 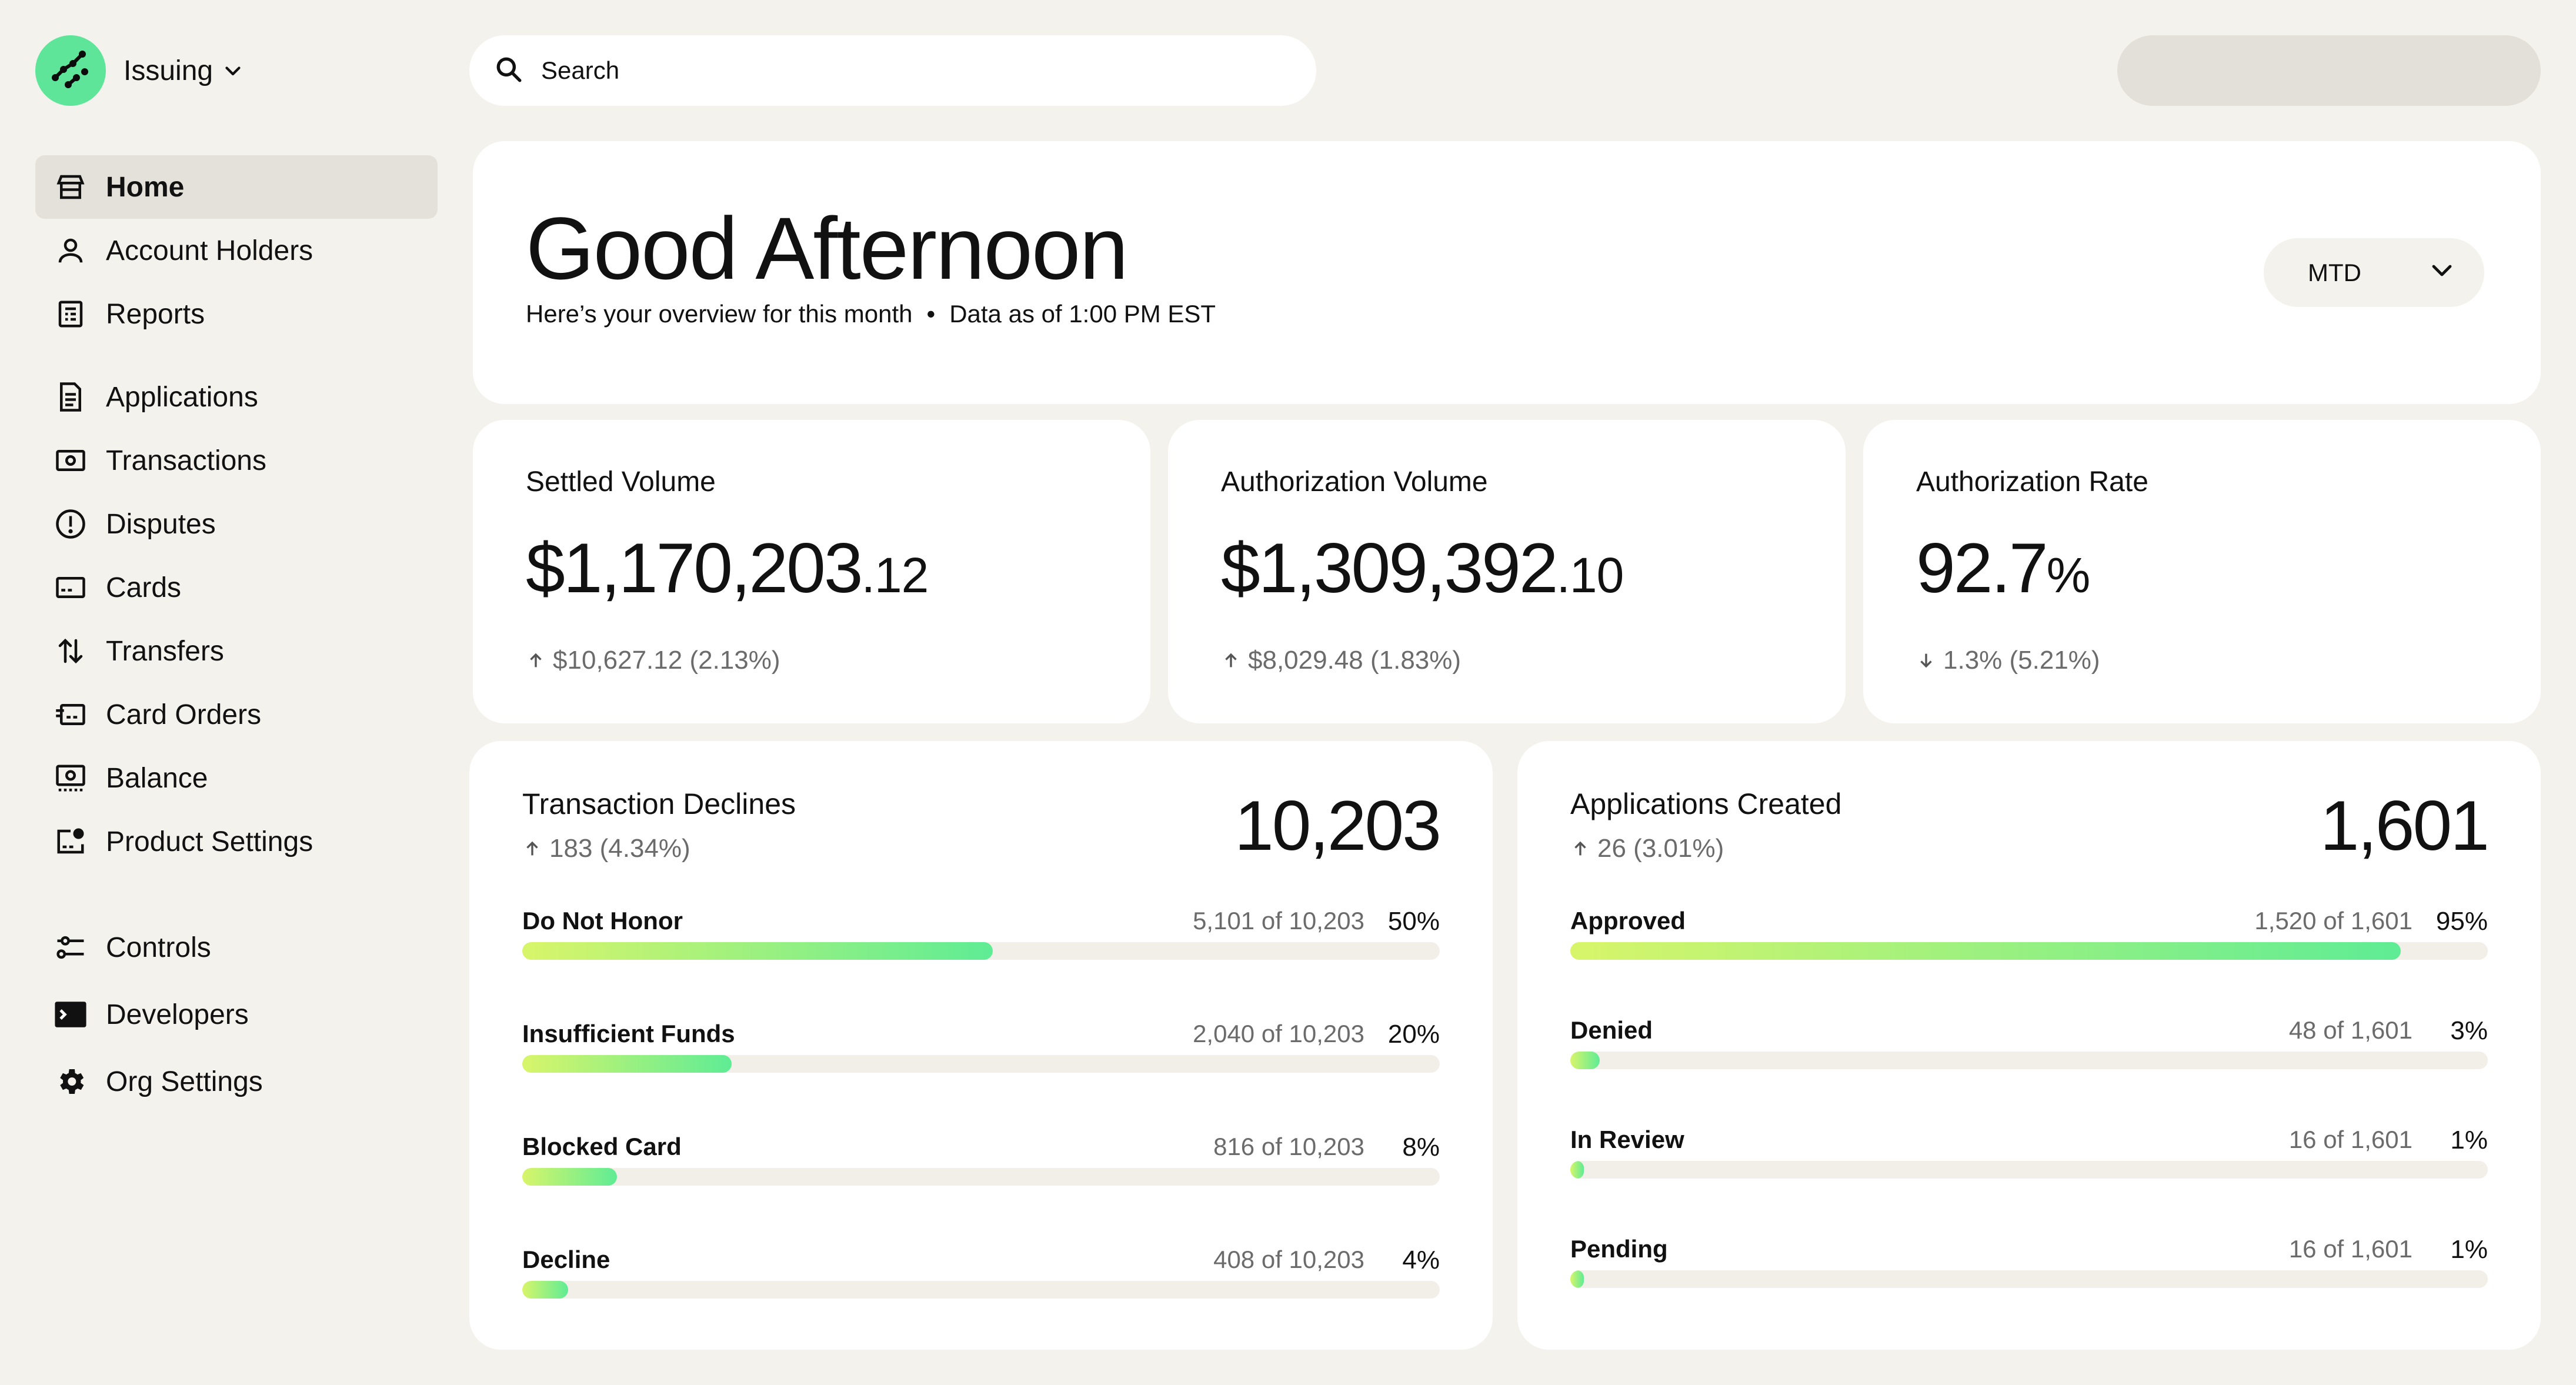 I want to click on sidebar-item-developers: Developers, so click(x=236, y=1014).